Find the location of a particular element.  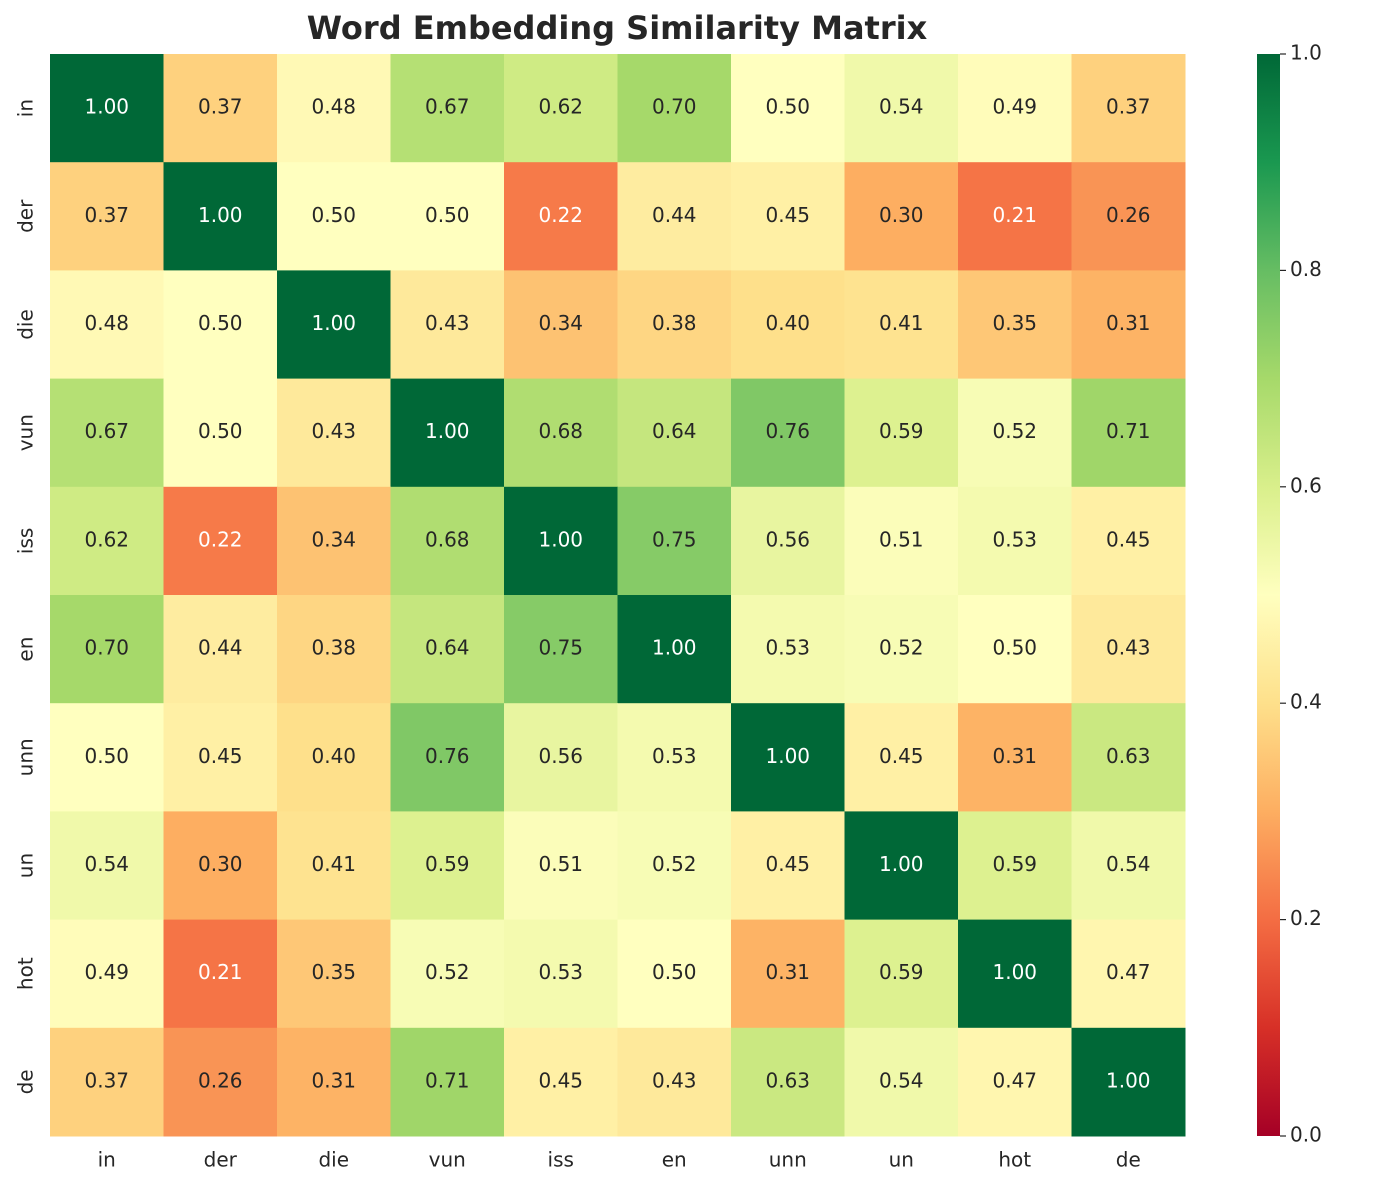

cell-label: 0.75 is located at coordinates (560, 648).